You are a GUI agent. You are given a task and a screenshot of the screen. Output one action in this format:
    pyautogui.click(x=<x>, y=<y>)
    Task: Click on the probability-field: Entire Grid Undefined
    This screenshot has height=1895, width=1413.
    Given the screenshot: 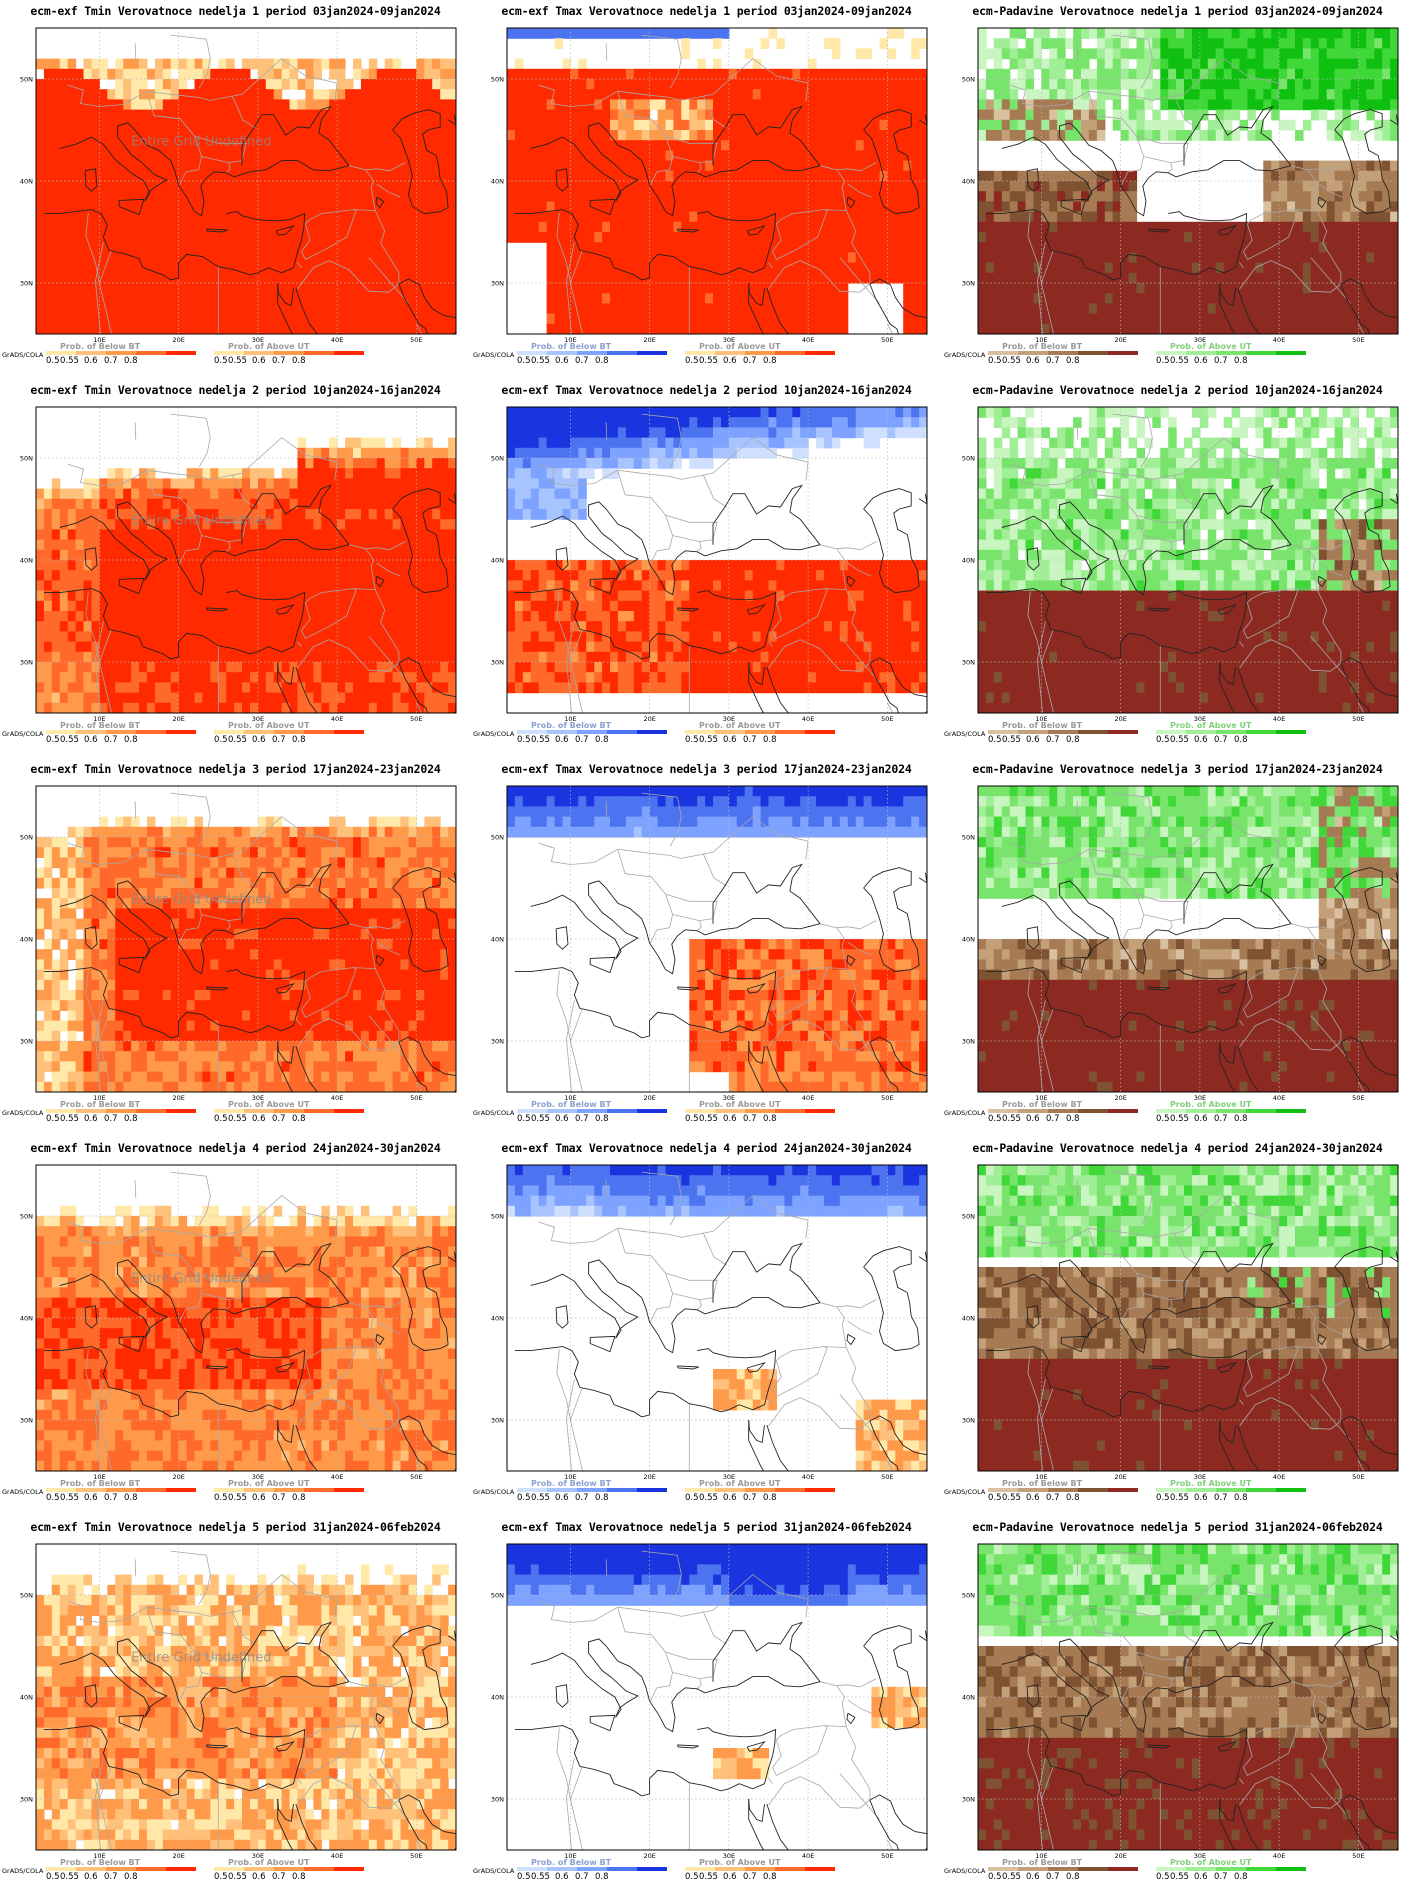 What is the action you would take?
    pyautogui.click(x=246, y=939)
    